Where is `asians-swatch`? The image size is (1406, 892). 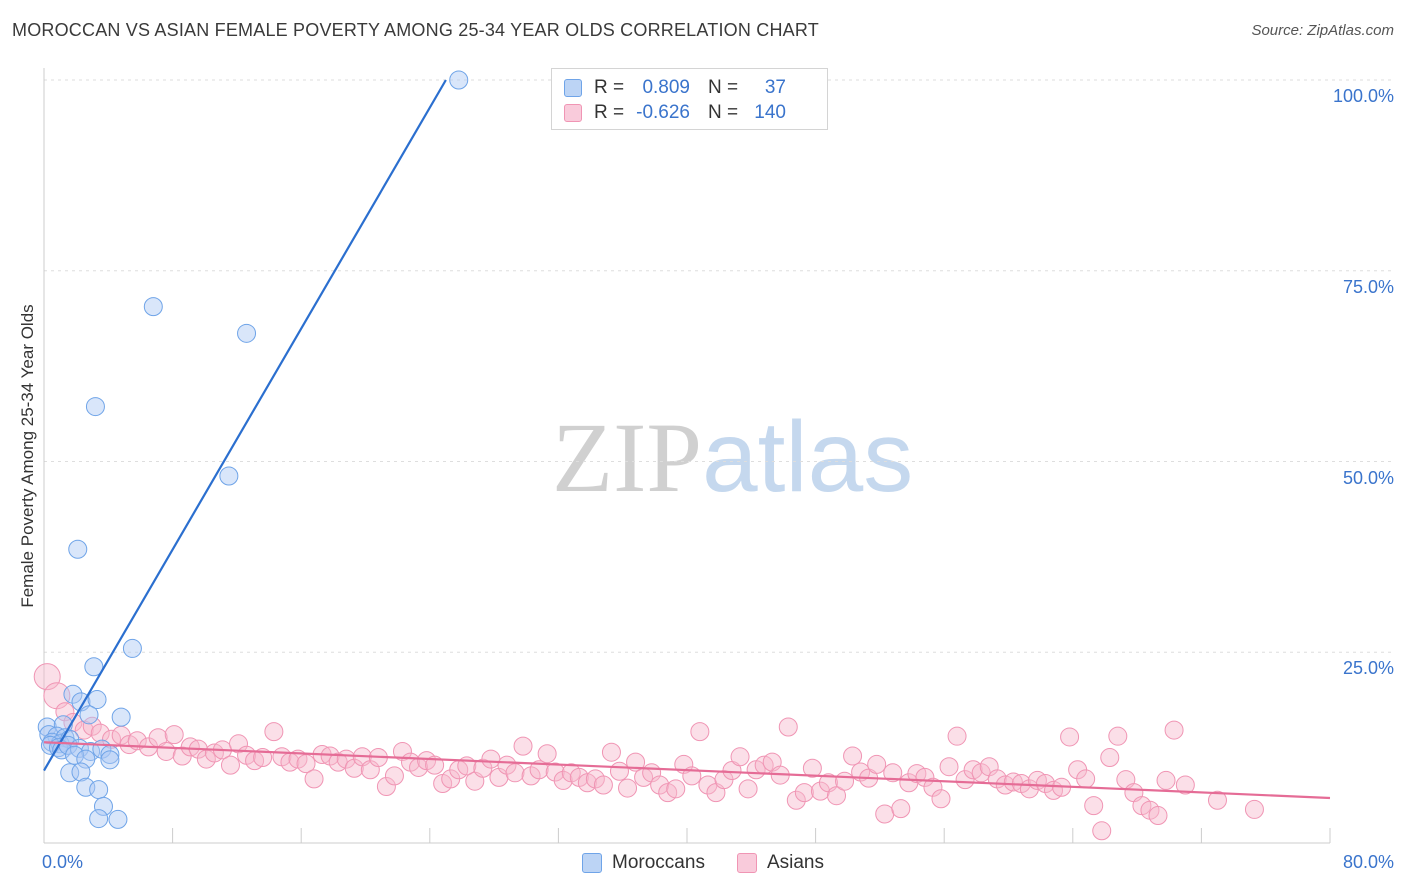
asians-swatch is located at coordinates (573, 113).